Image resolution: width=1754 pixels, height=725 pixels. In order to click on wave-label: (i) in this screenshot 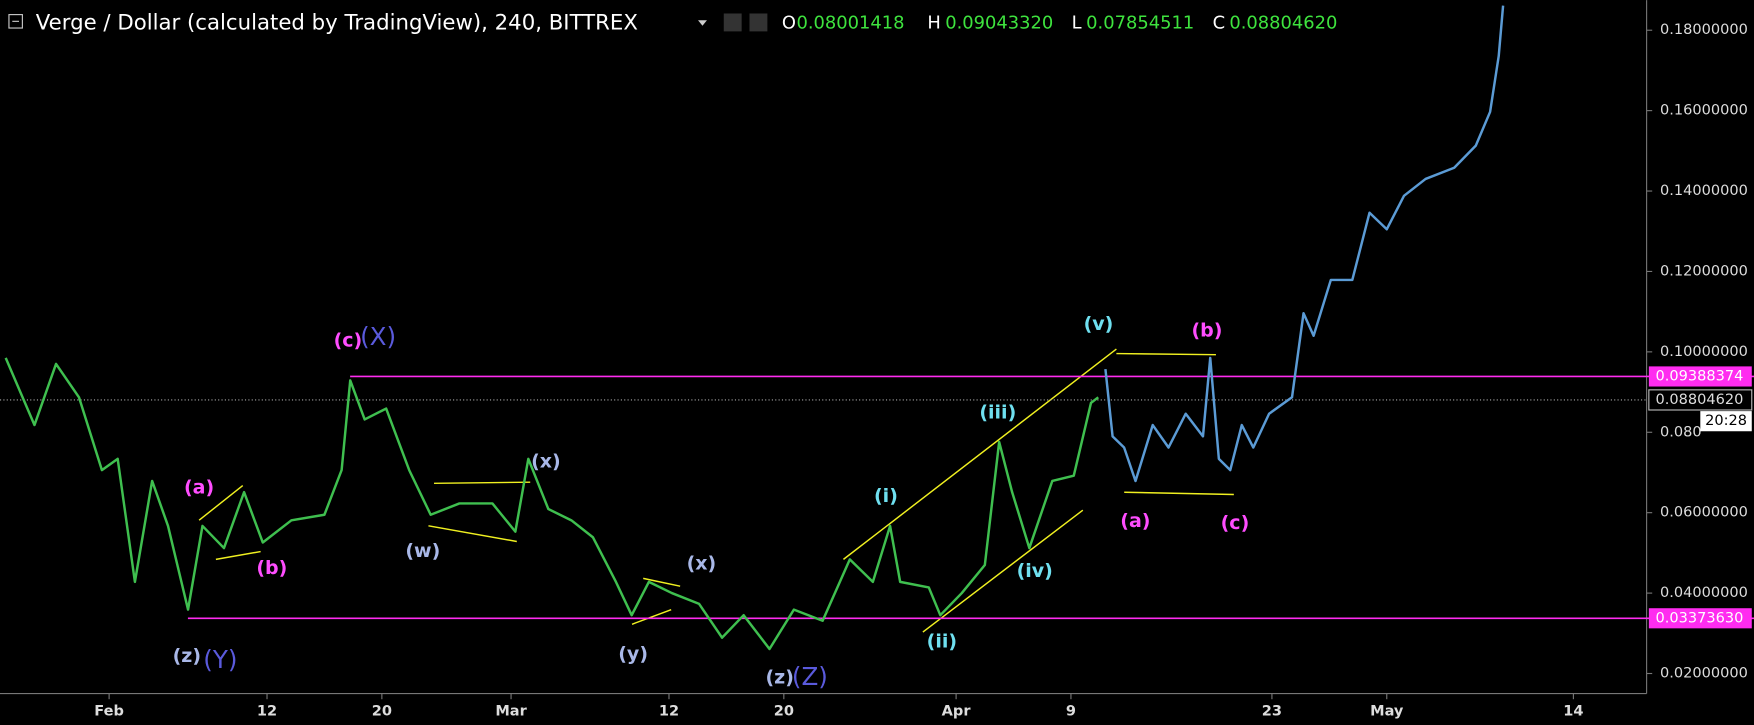, I will do `click(886, 496)`.